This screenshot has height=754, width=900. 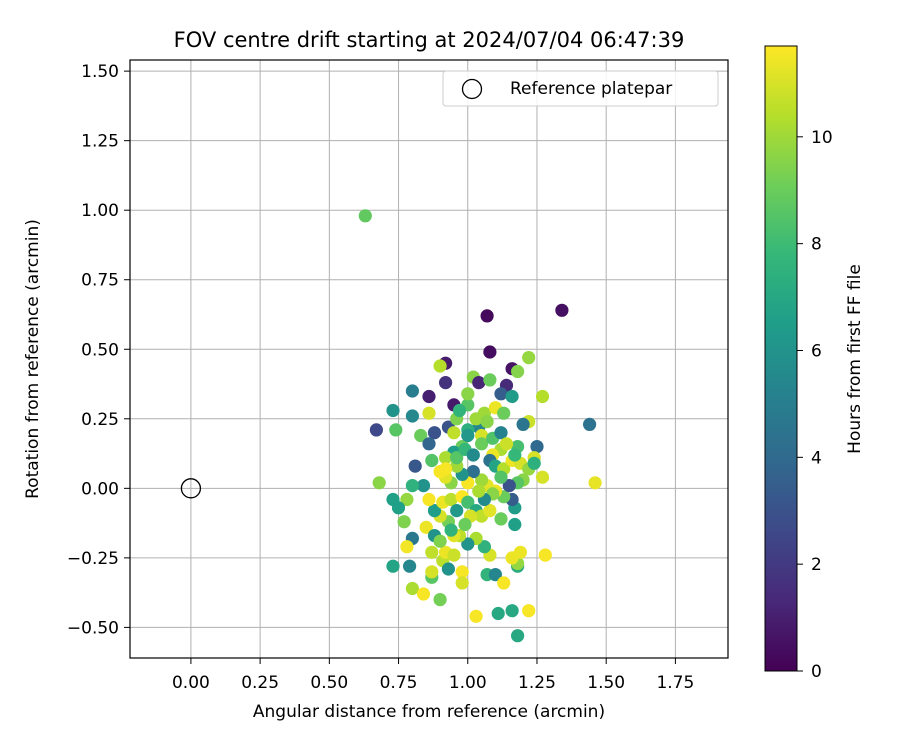 I want to click on y-axis-ticks: −0.50 −0.25 0.00 0.25 0.50 0.75 1.00 1.25 1.50, so click(x=98, y=350).